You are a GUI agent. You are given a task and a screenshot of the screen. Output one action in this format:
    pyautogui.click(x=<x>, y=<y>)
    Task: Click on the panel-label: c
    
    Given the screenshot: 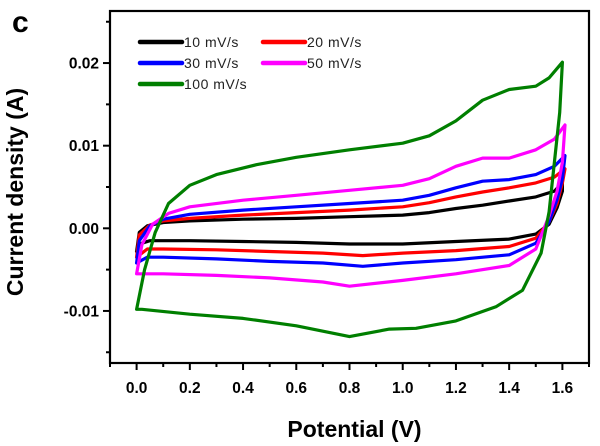 What is the action you would take?
    pyautogui.click(x=20, y=22)
    